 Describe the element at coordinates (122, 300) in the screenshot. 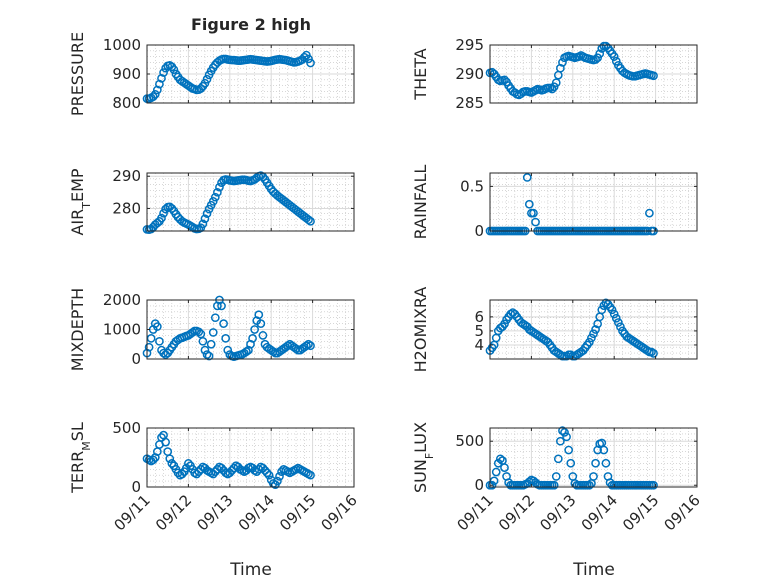

I see `y-tick-label: 2000` at that location.